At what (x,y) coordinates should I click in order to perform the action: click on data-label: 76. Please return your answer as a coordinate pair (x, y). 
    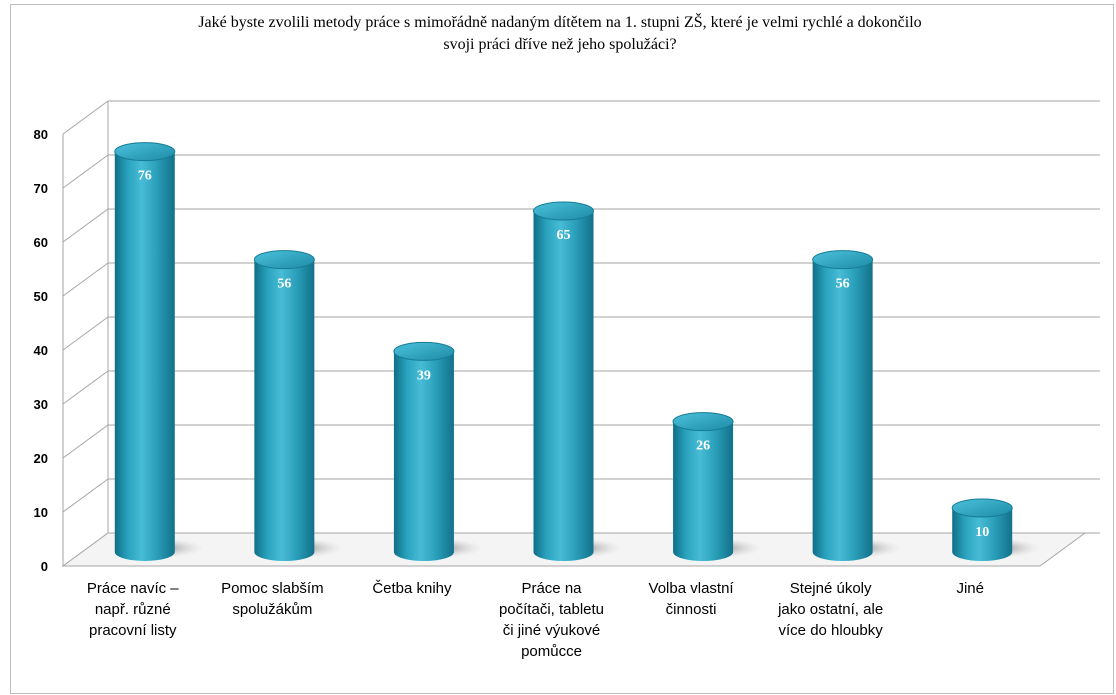
    Looking at the image, I should click on (145, 176).